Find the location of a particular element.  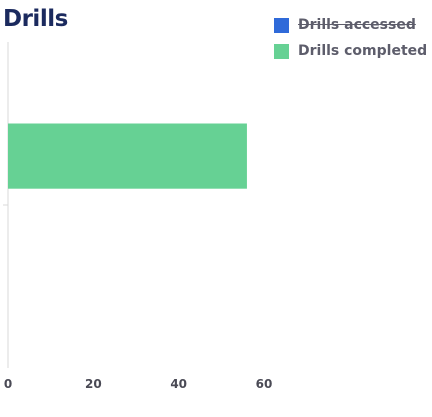

x-tick-label-40: 40 is located at coordinates (178, 384).